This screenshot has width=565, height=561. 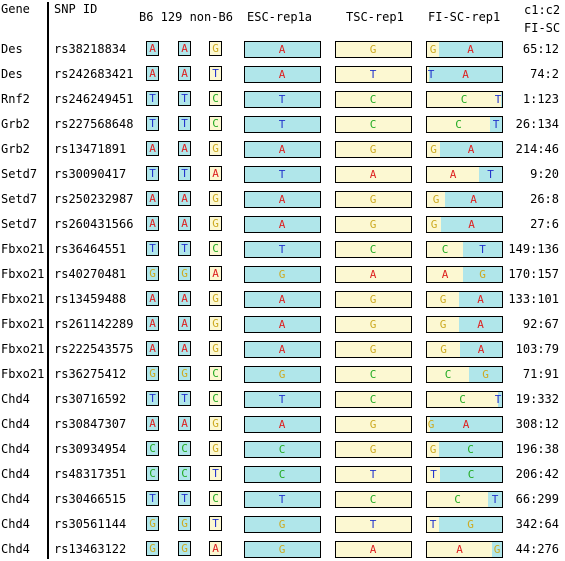 What do you see at coordinates (15, 9) in the screenshot?
I see `header-gene: Gene` at bounding box center [15, 9].